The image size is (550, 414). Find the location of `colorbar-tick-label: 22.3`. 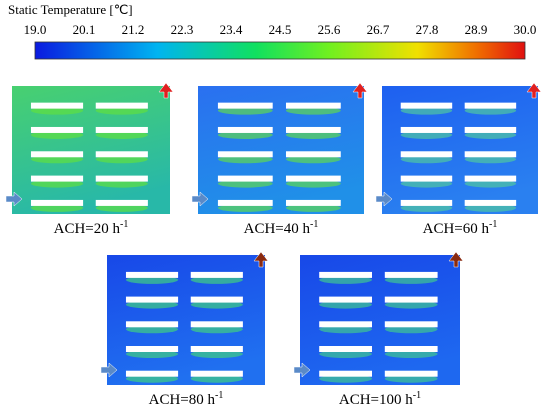

colorbar-tick-label: 22.3 is located at coordinates (182, 29).